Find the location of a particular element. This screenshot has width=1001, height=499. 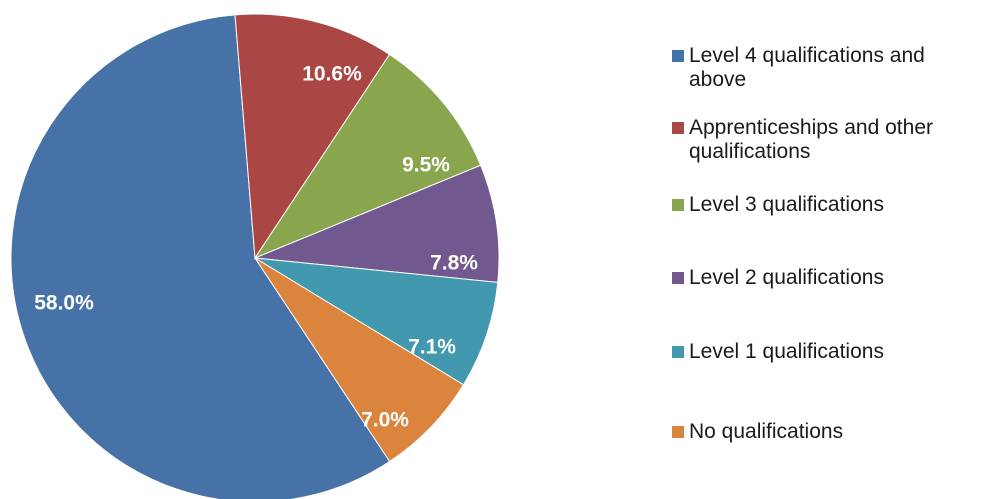

legend-item-1: Apprenticeships and other qualifications is located at coordinates (835, 140).